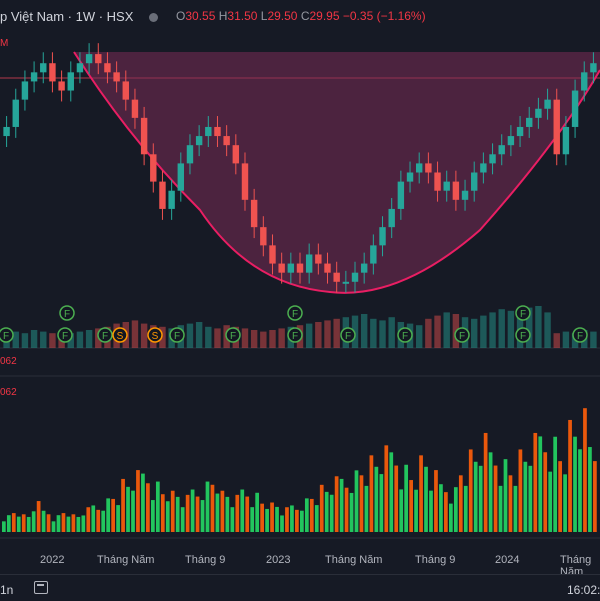 The width and height of the screenshot is (600, 601). Describe the element at coordinates (583, 590) in the screenshot. I see `clock-display: 16:02:` at that location.